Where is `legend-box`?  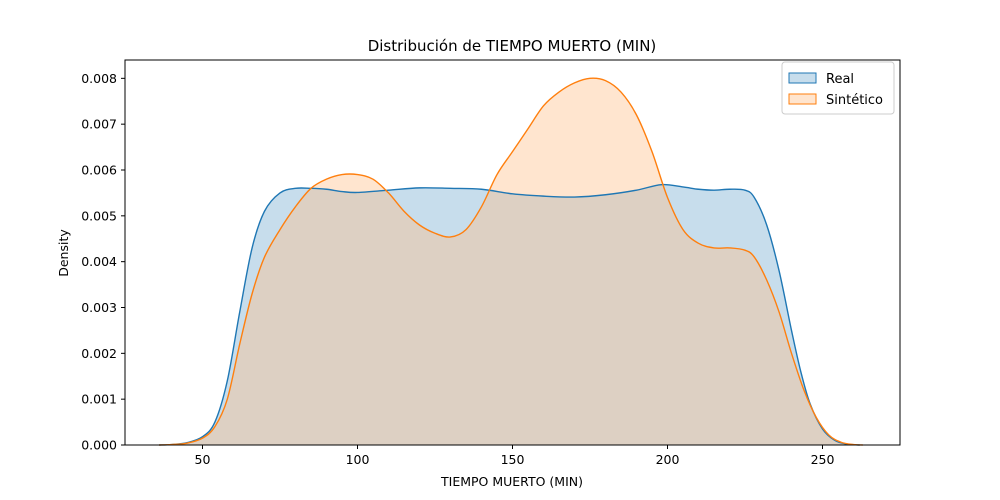 legend-box is located at coordinates (838, 88).